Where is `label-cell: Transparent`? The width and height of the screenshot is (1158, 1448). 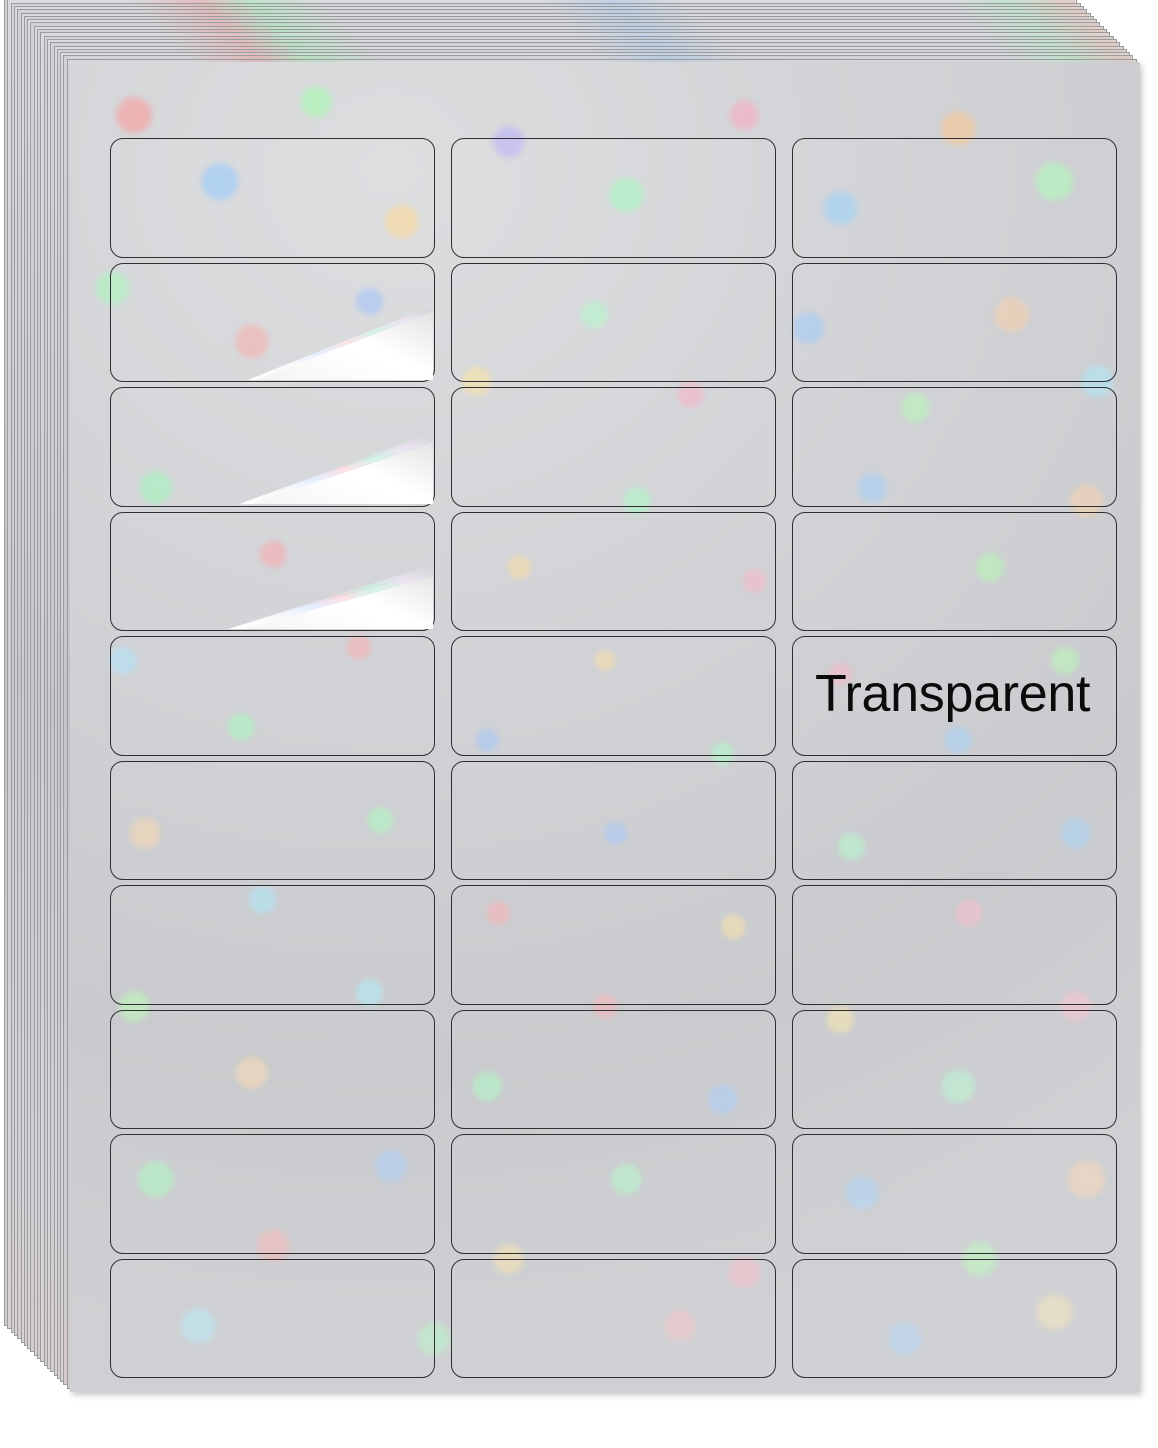 label-cell: Transparent is located at coordinates (954, 696).